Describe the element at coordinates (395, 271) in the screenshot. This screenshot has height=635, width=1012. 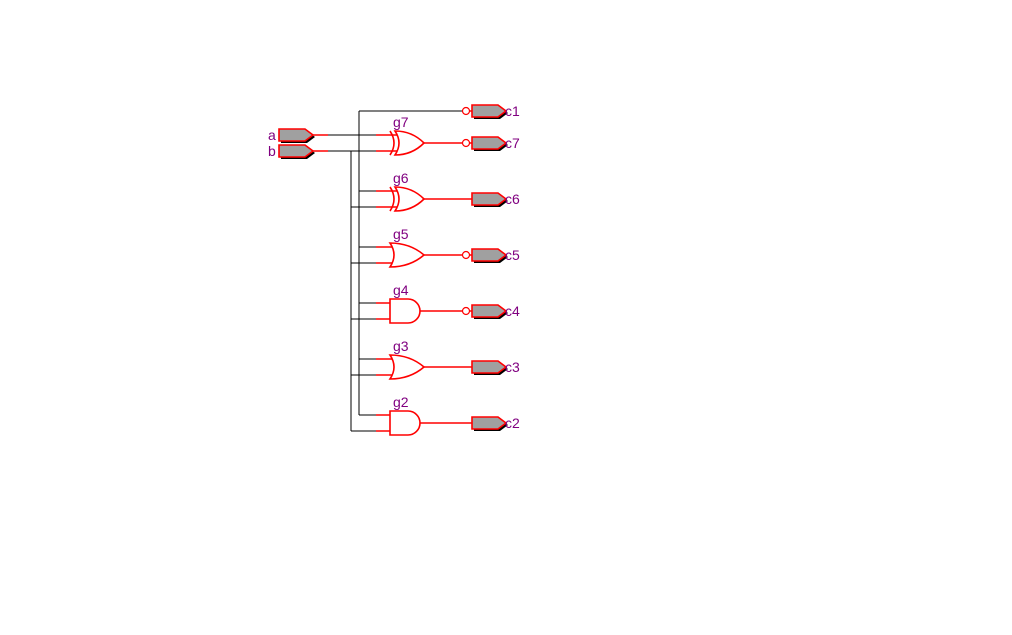
I see `wires` at that location.